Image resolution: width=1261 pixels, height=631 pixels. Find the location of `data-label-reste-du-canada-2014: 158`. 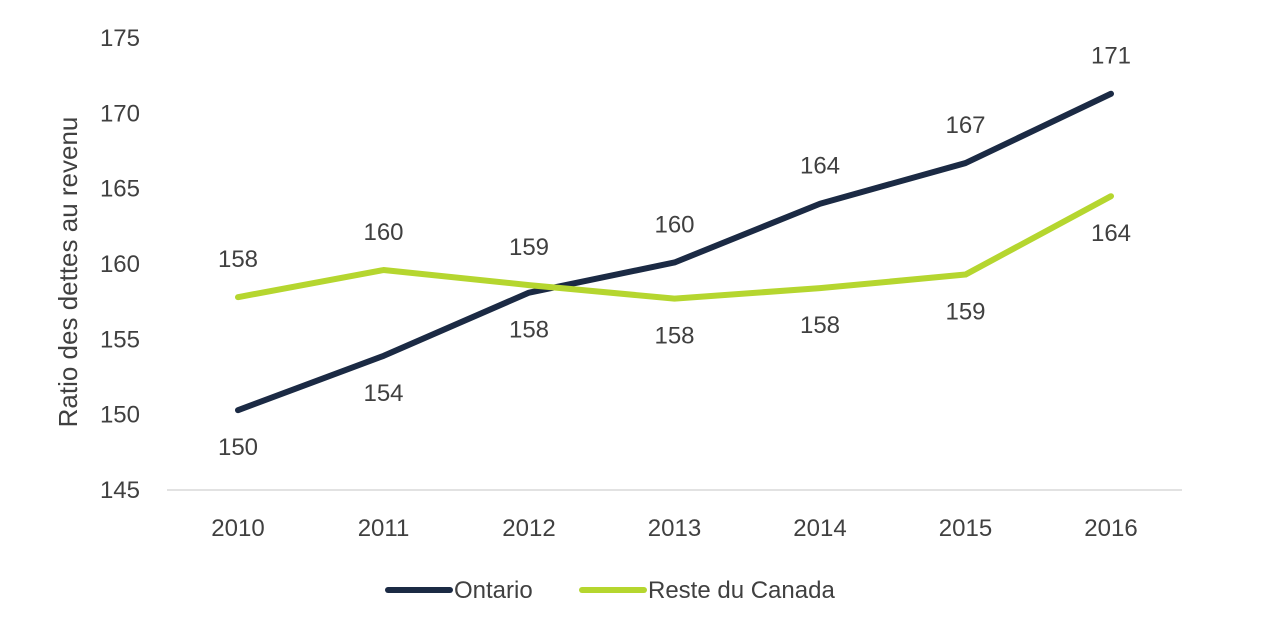

data-label-reste-du-canada-2014: 158 is located at coordinates (820, 325).